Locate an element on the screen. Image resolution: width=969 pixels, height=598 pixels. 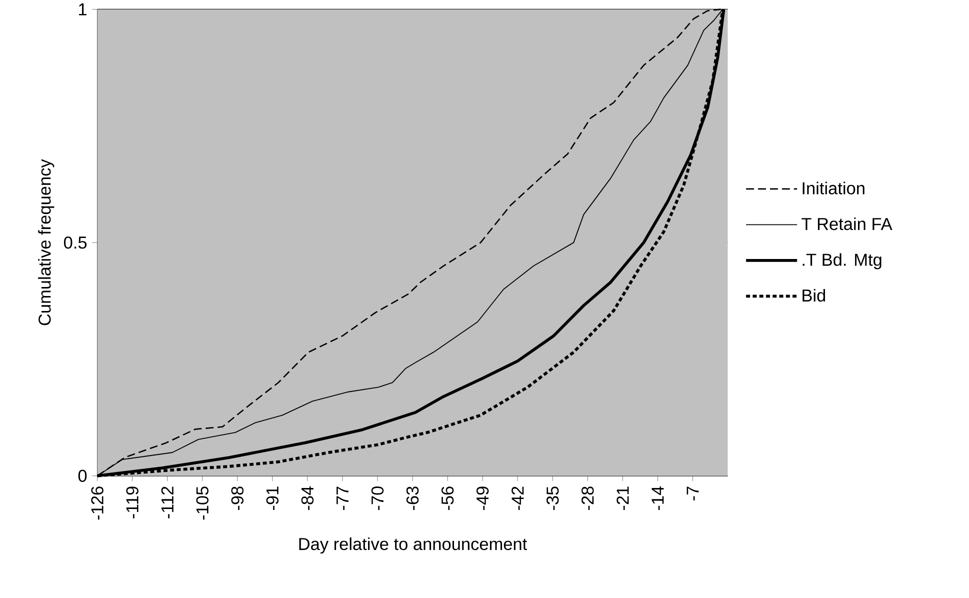
x-tick-label: -14 is located at coordinates (658, 498).